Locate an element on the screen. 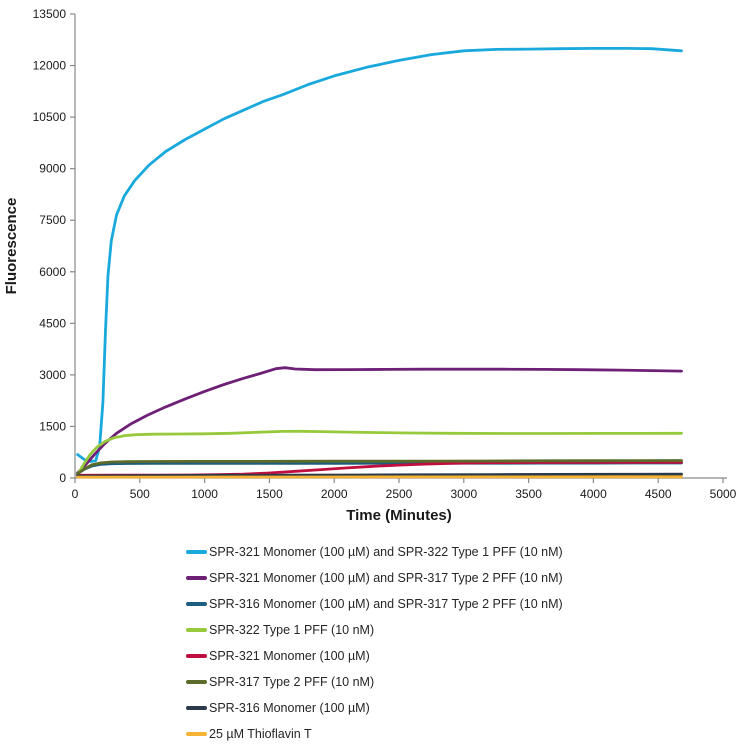  x-tick-label: 3500 is located at coordinates (528, 494).